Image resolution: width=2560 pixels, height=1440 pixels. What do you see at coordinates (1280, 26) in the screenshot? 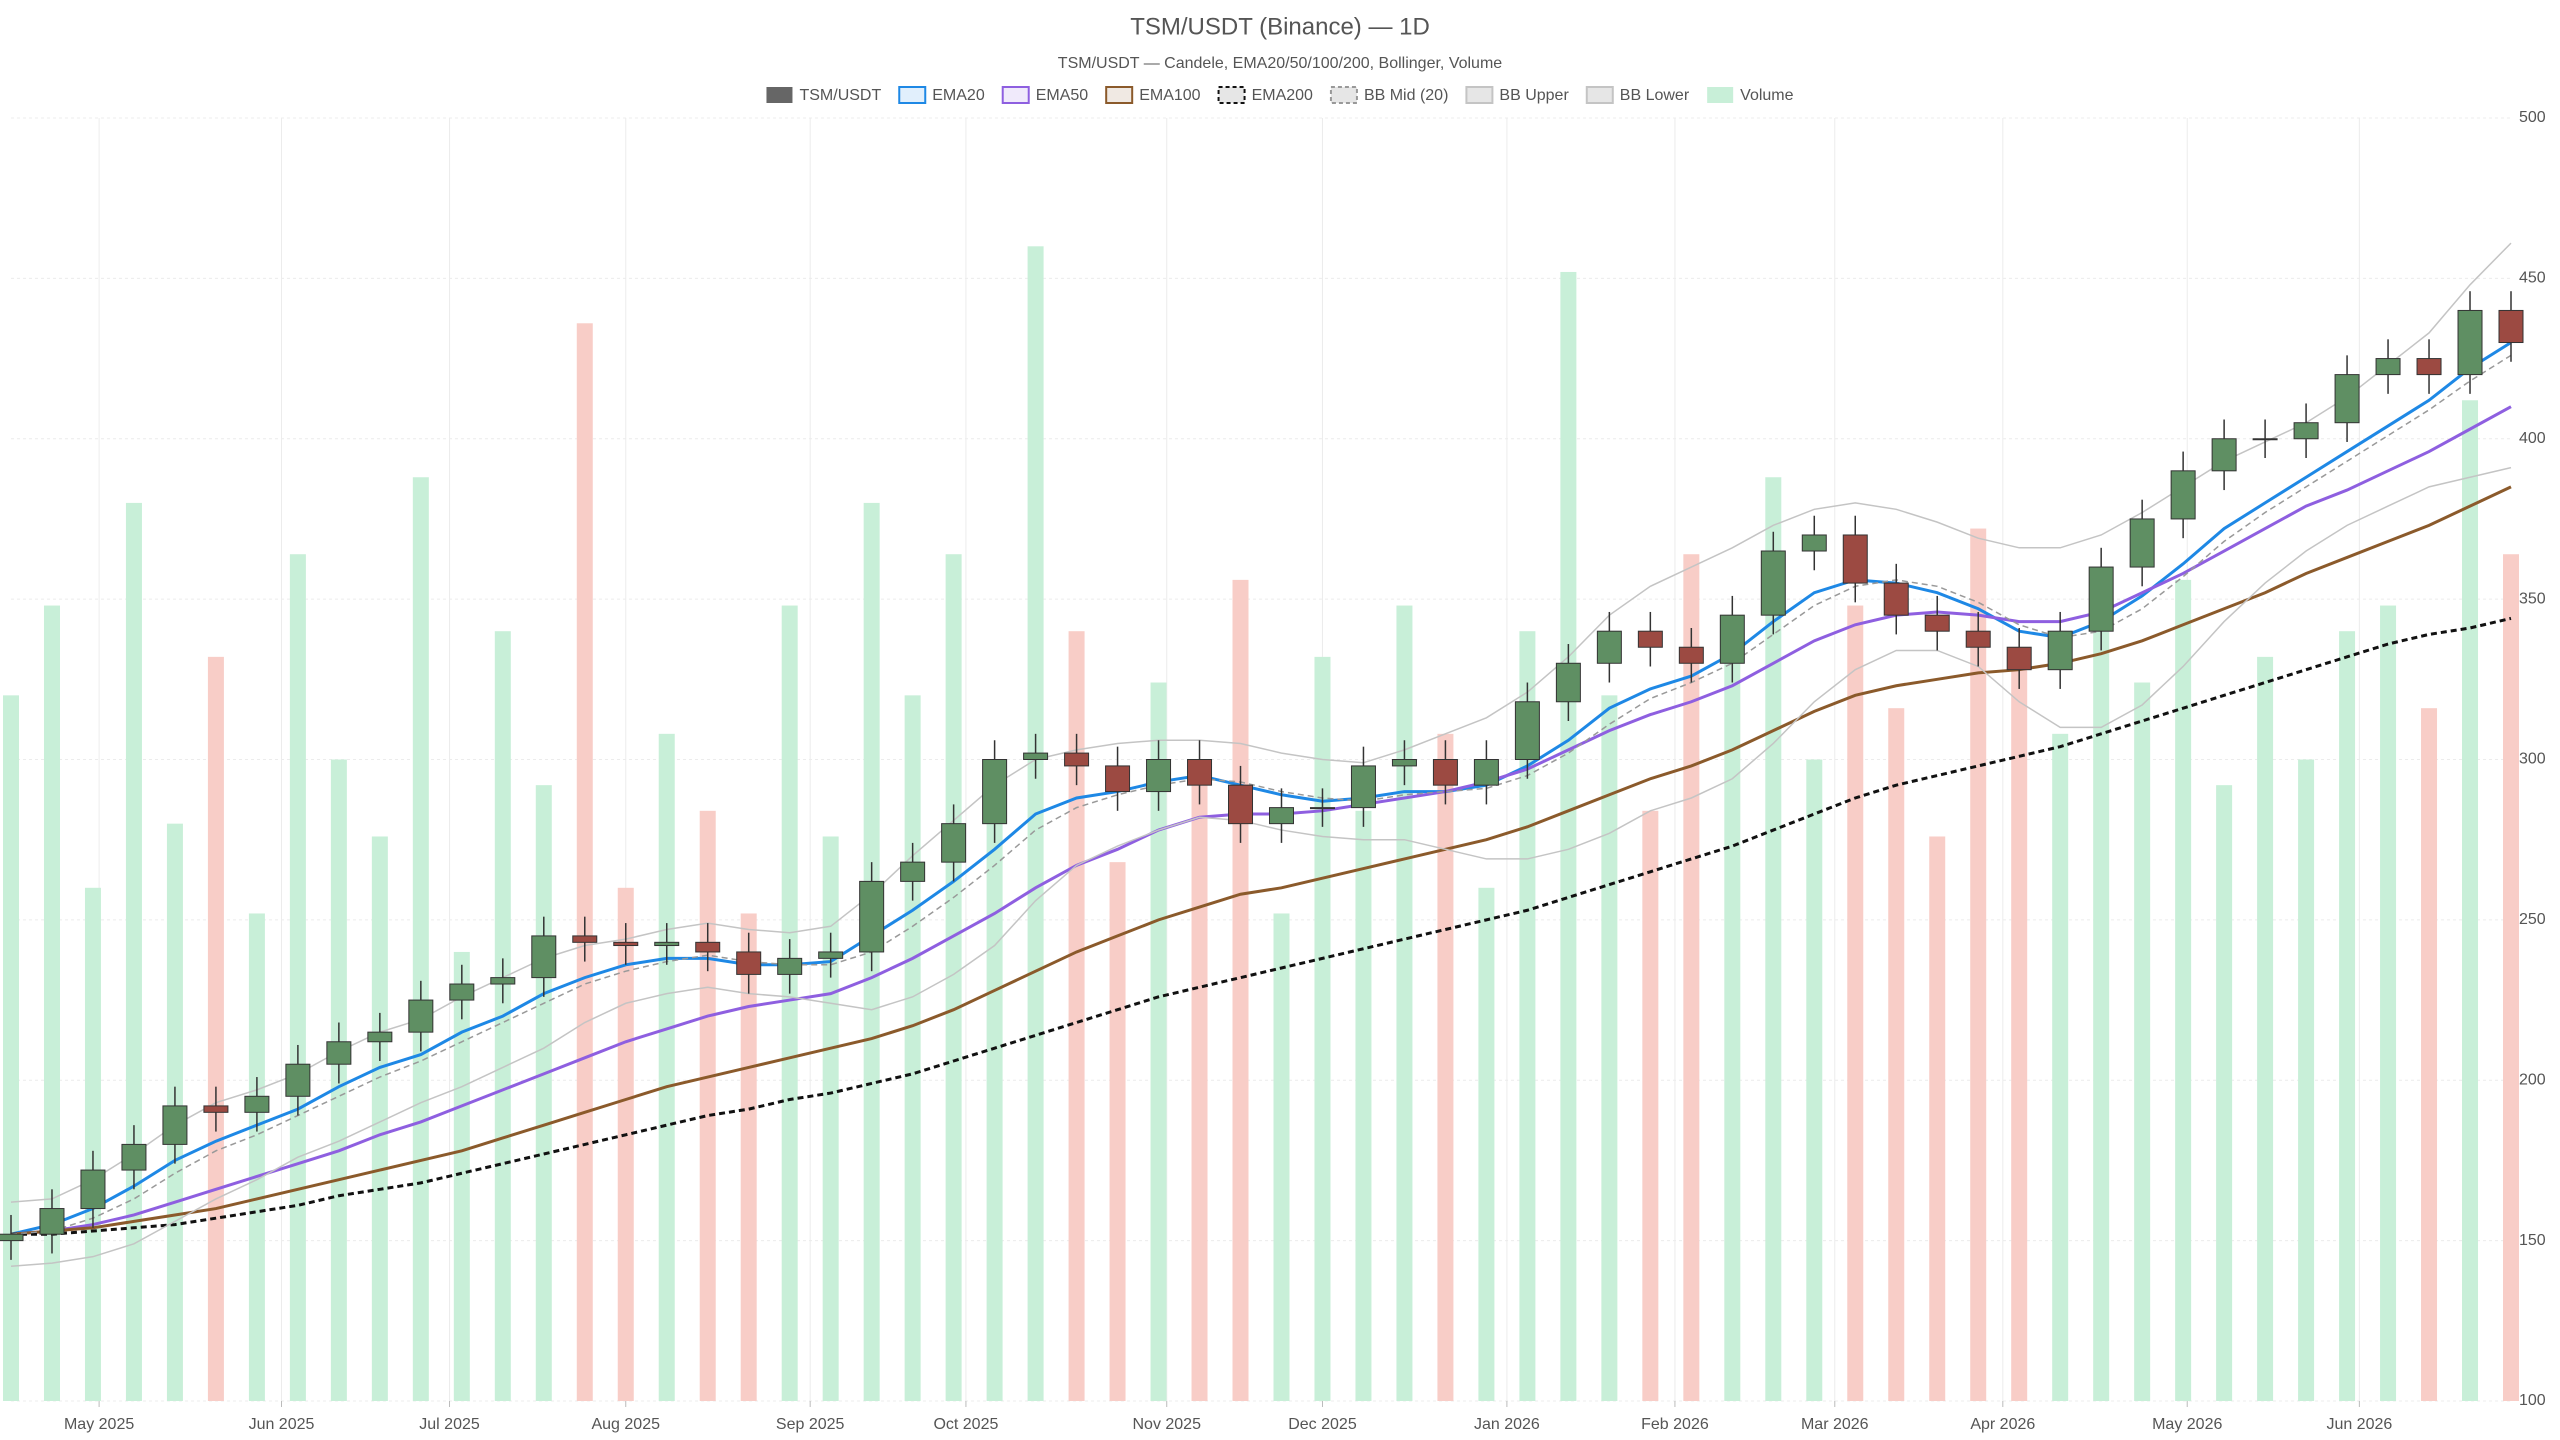
I see `chart-title: TSM/USDT (Binance) — 1D` at bounding box center [1280, 26].